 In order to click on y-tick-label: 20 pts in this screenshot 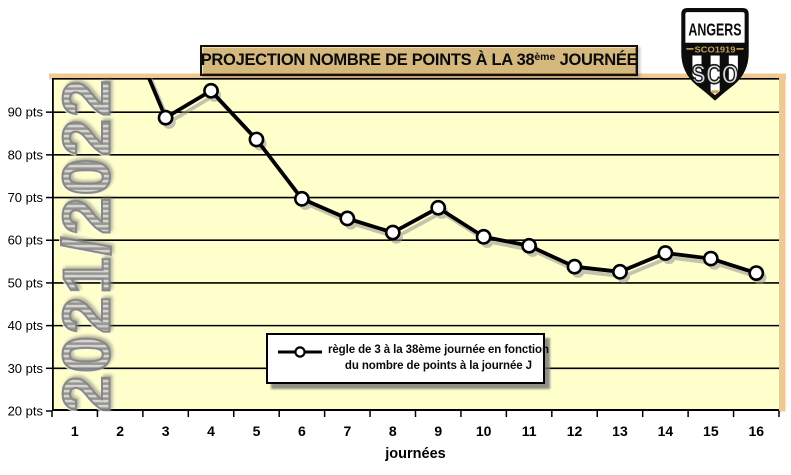, I will do `click(26, 411)`.